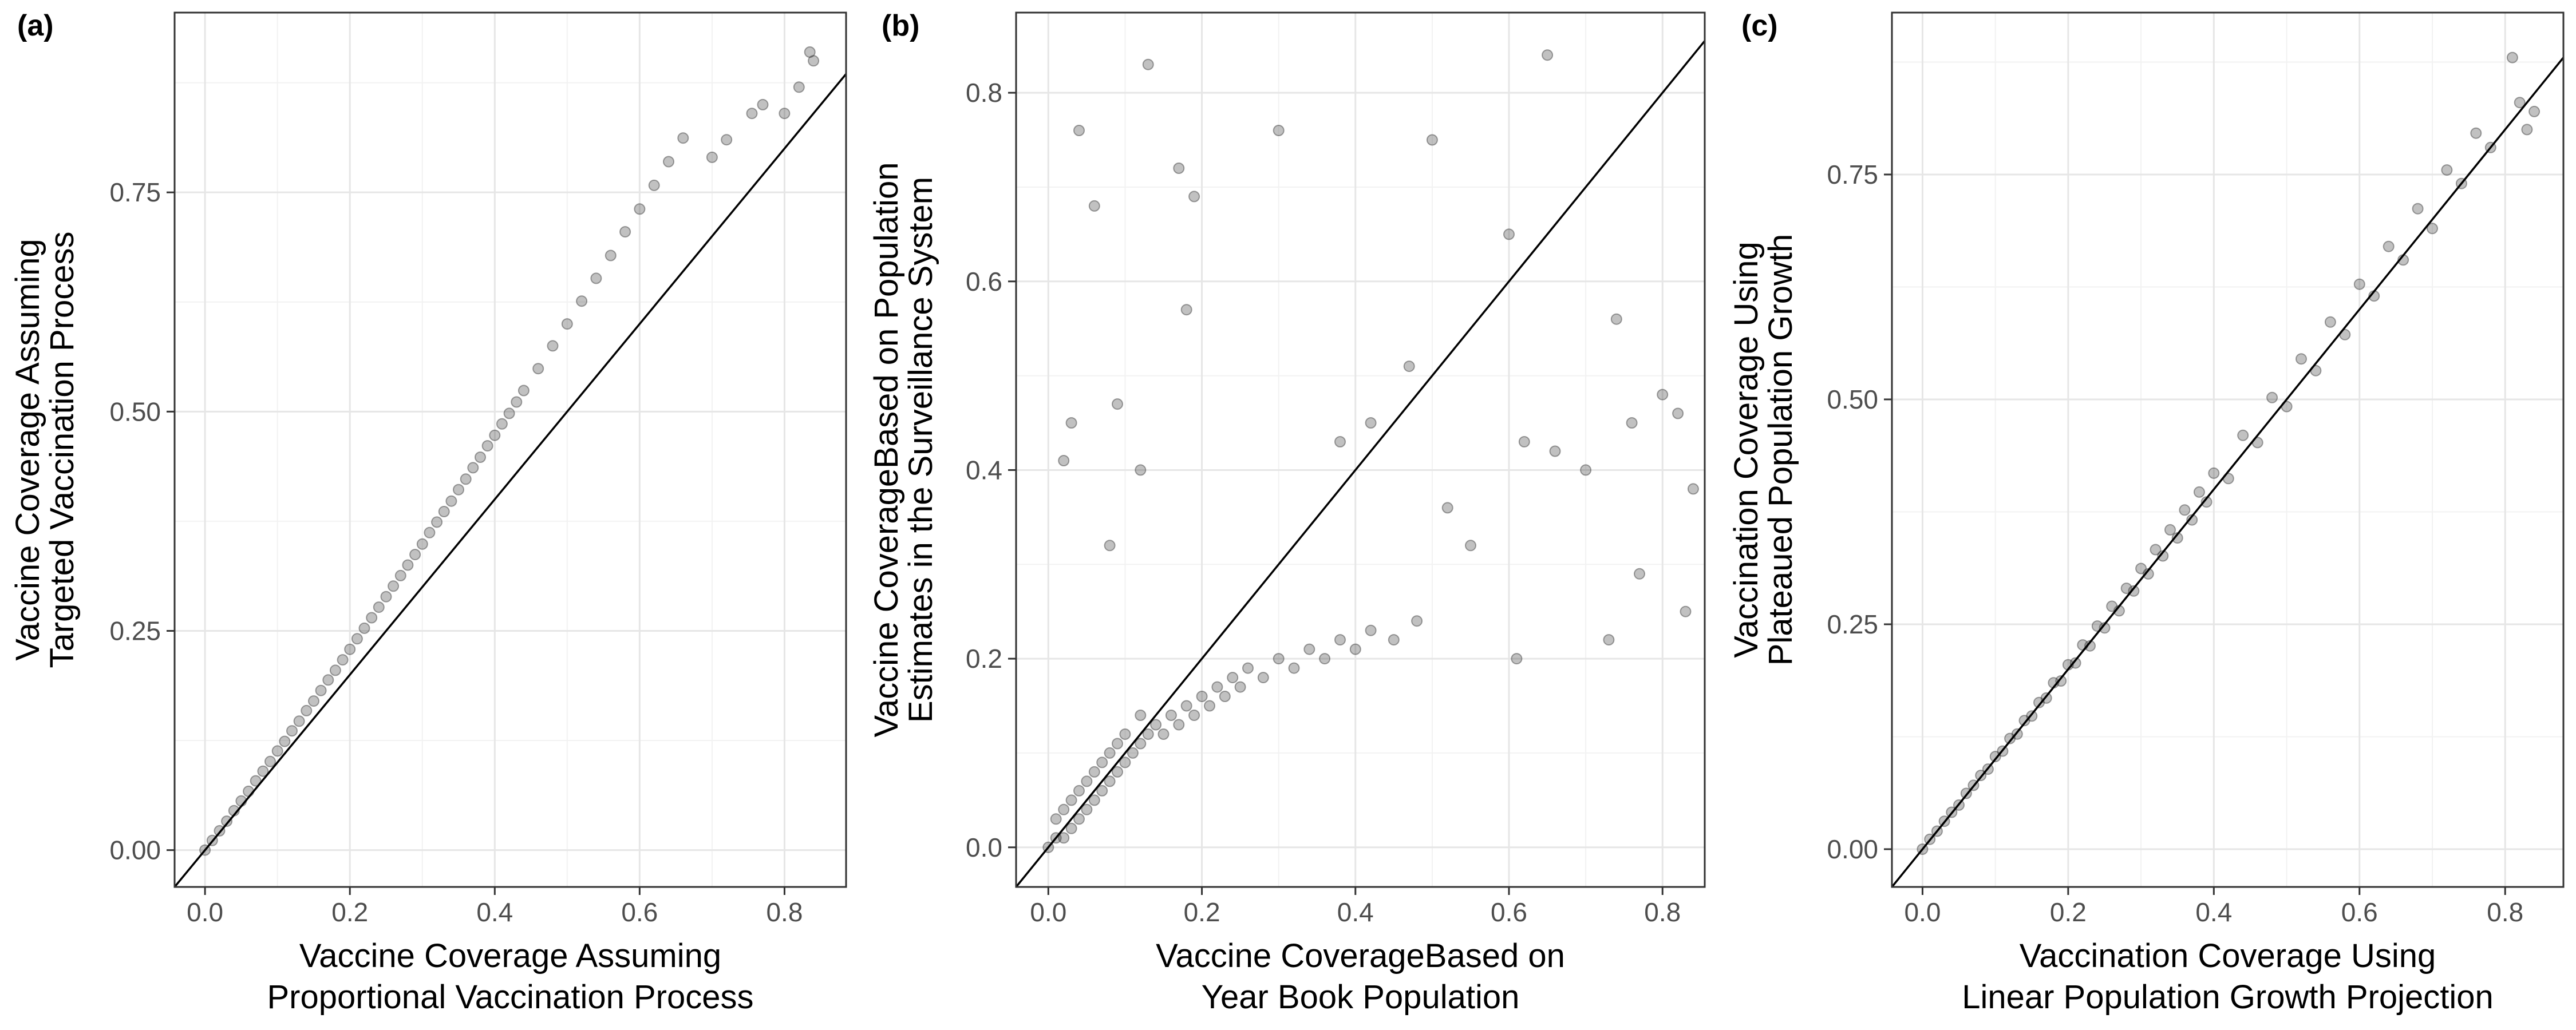 Image resolution: width=2576 pixels, height=1030 pixels. I want to click on panel-tag: (c), so click(1759, 25).